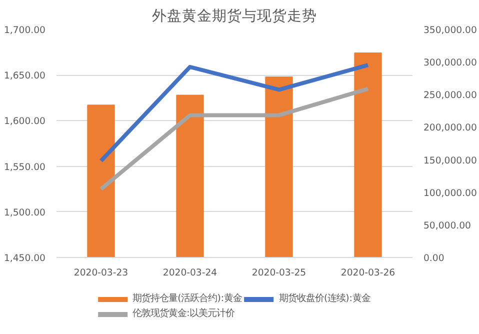 The image size is (479, 334). Describe the element at coordinates (450, 193) in the screenshot. I see `y2-tick-label: 100,000.00` at that location.